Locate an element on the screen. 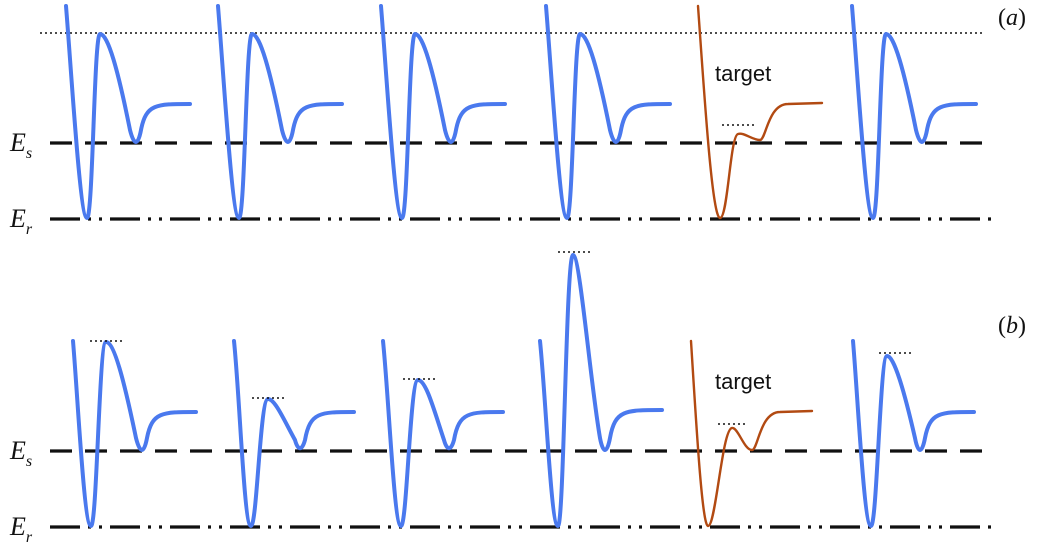  panel-a-er-label: Er is located at coordinates (21, 221).